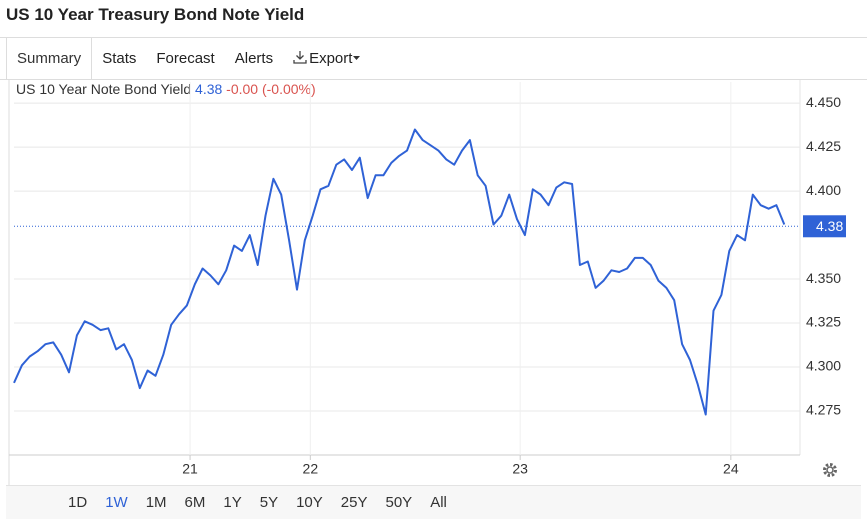  I want to click on y-tick-label: 4.325, so click(823, 322).